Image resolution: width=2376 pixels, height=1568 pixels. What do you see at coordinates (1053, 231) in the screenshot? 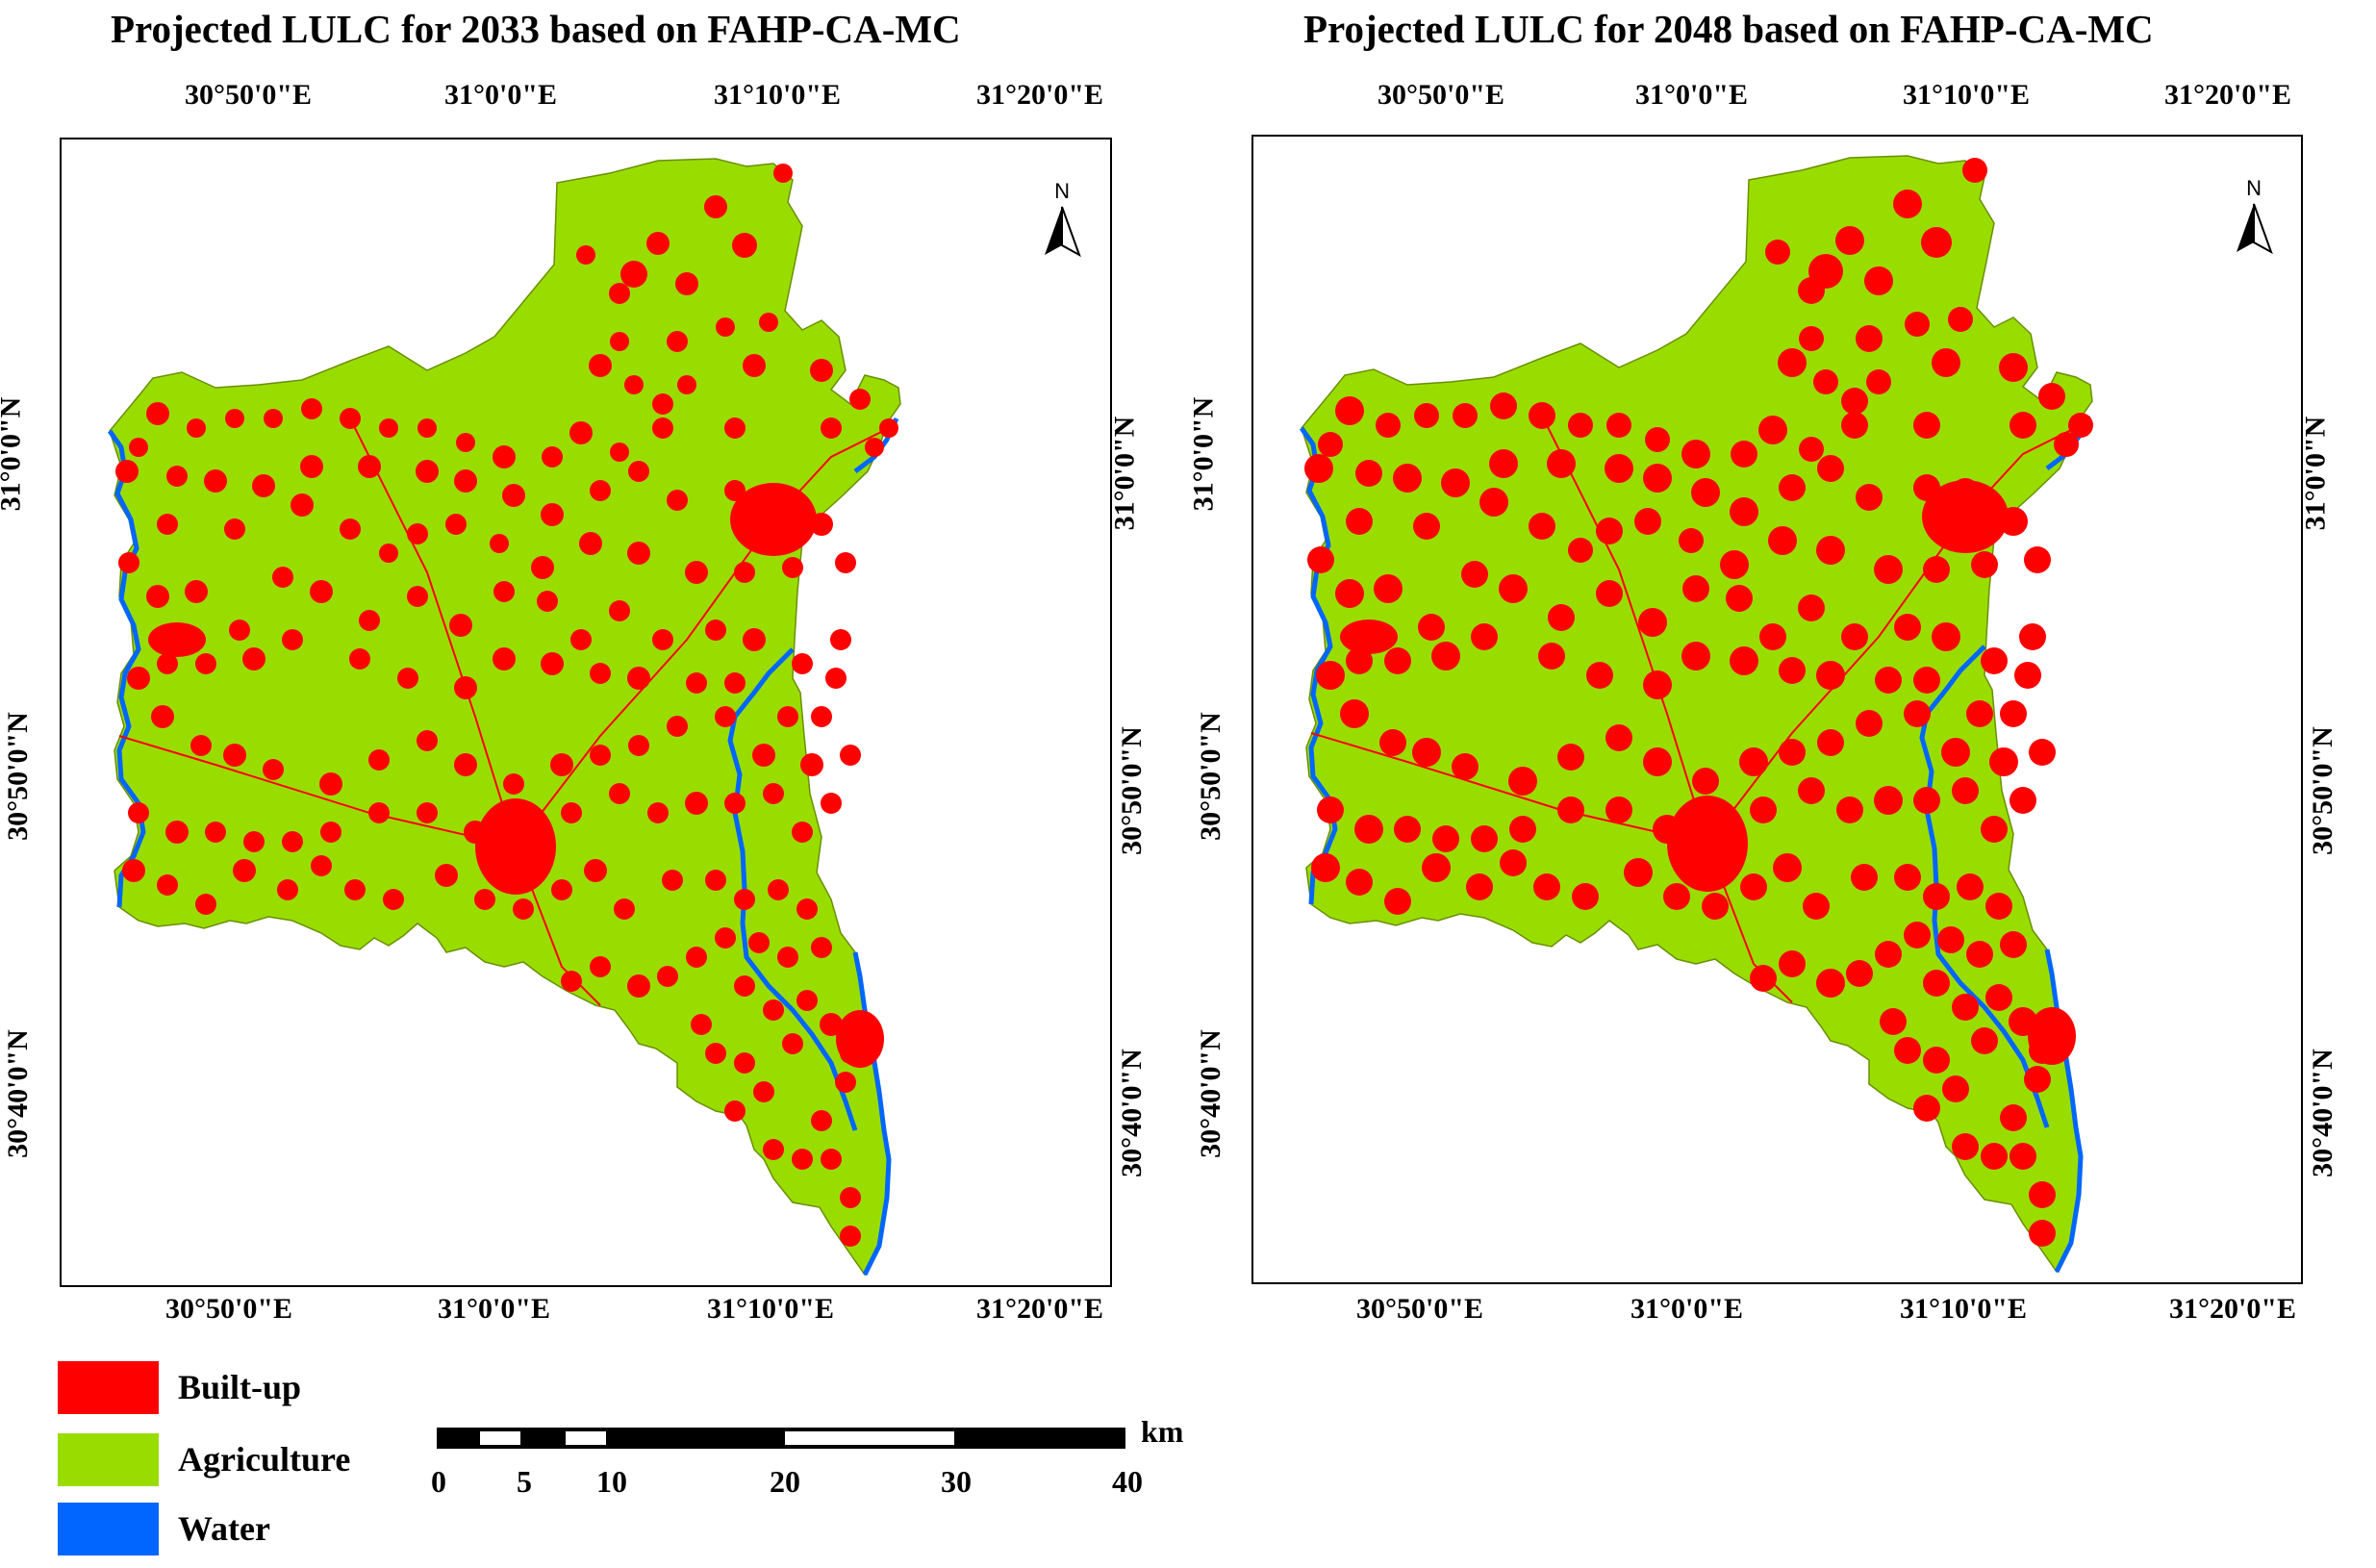
I see `north-arrow-shape` at bounding box center [1053, 231].